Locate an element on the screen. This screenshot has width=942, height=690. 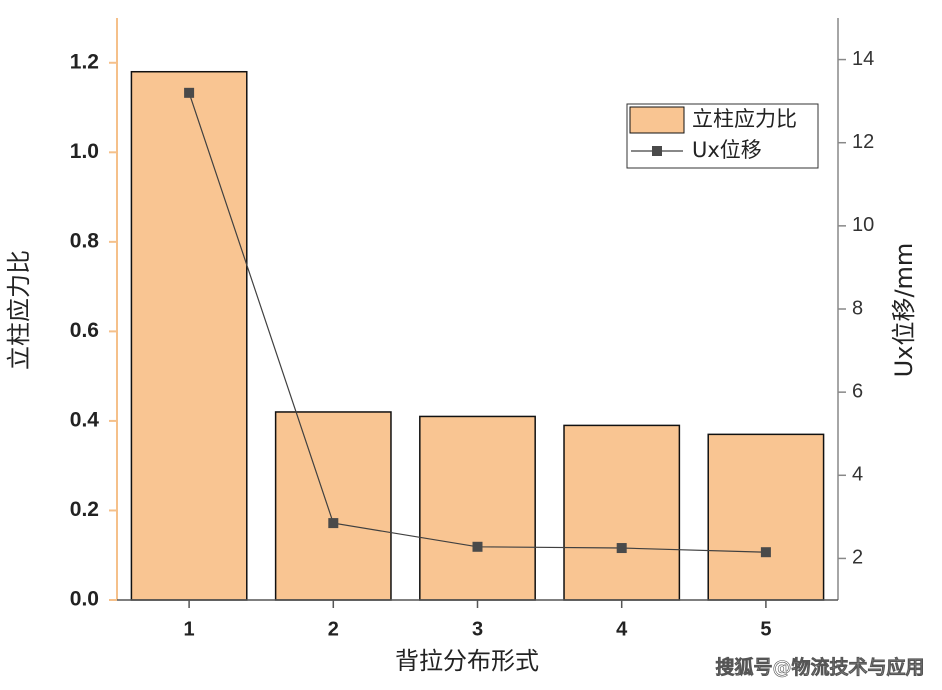
y-tick-label: 0.2 is located at coordinates (84, 509).